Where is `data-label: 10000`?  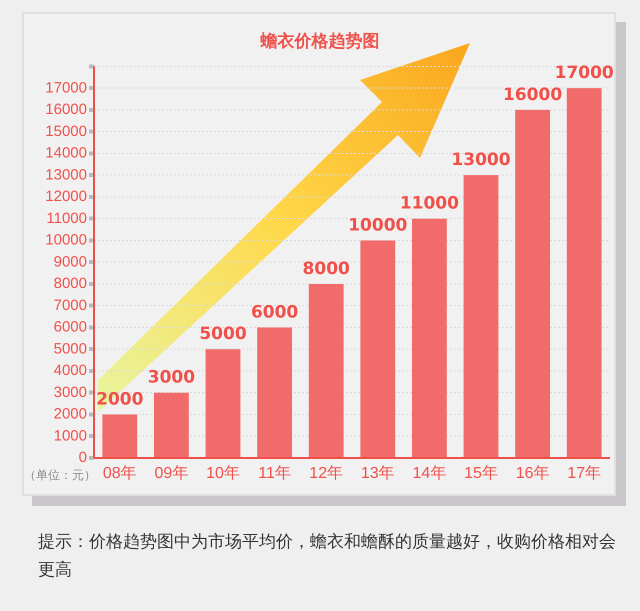 data-label: 10000 is located at coordinates (378, 225).